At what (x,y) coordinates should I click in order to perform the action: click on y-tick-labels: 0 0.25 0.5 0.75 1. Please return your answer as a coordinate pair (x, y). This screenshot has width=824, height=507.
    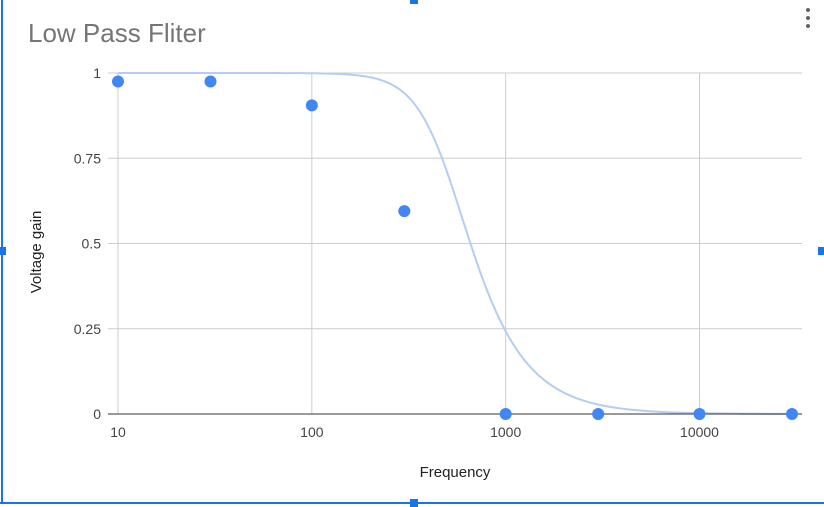
    Looking at the image, I should click on (87, 243).